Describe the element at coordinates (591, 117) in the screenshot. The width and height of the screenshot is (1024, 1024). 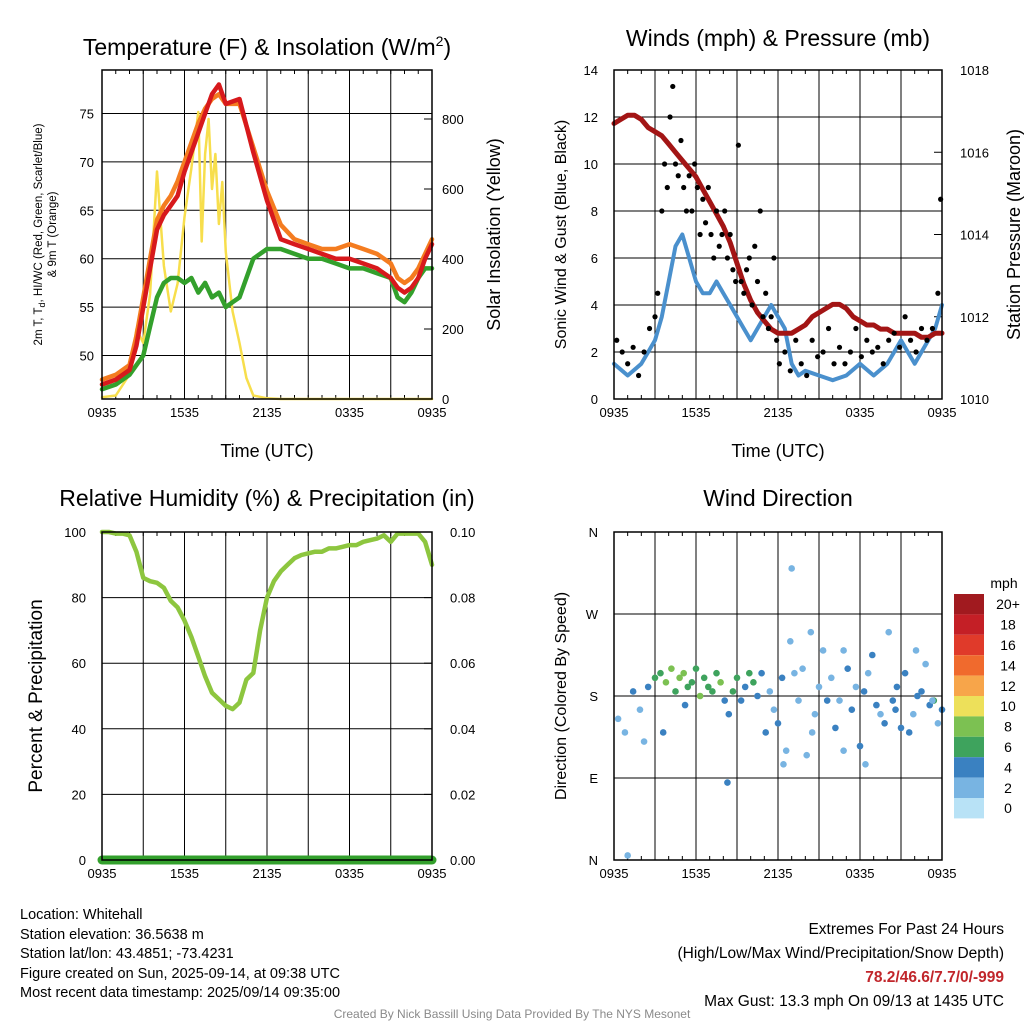
I see `y-tick-label: 12` at that location.